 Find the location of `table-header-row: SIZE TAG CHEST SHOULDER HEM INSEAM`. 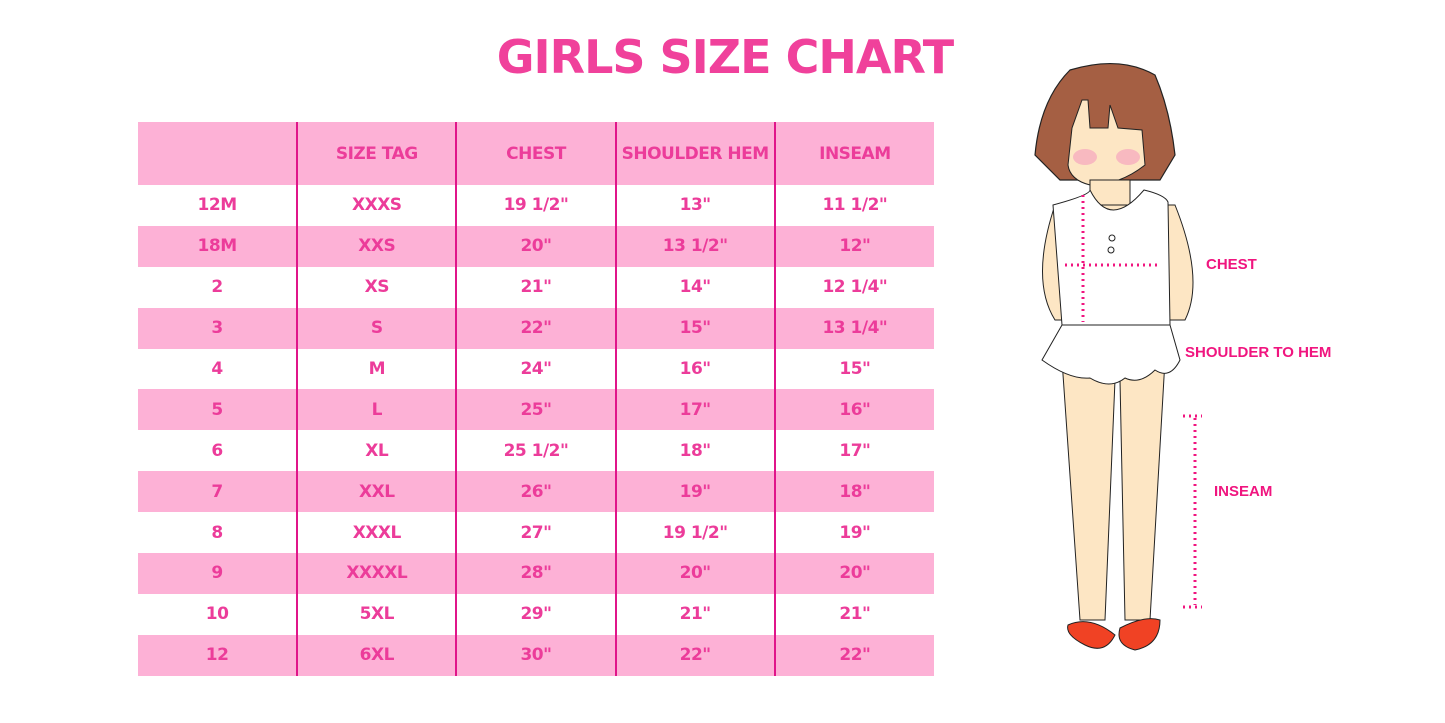

table-header-row: SIZE TAG CHEST SHOULDER HEM INSEAM is located at coordinates (536, 153).